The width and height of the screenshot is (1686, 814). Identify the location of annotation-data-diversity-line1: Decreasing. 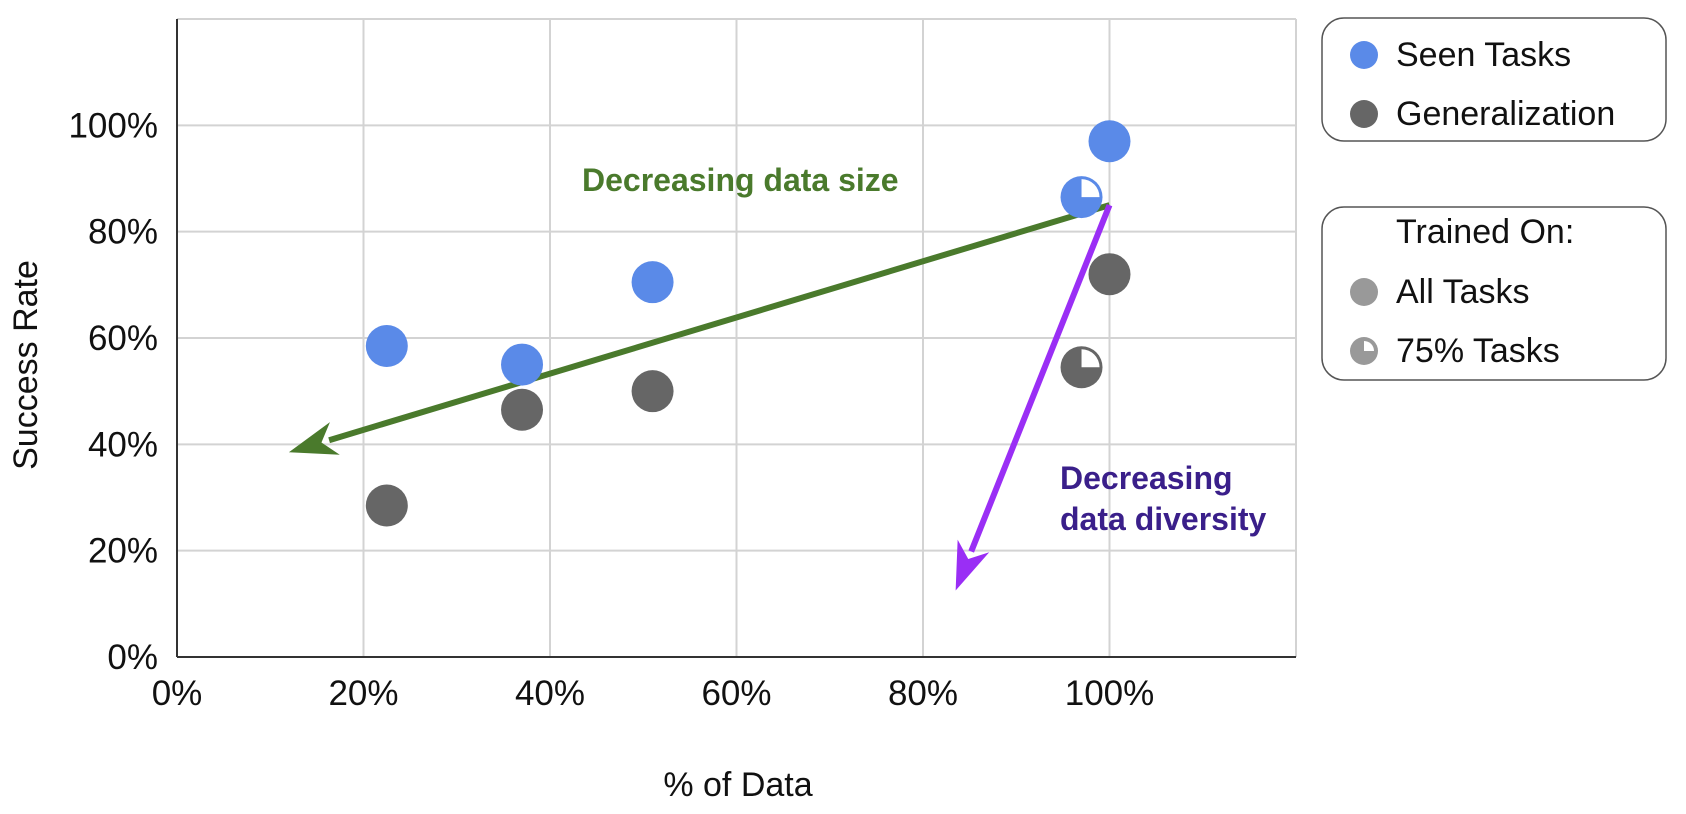
(1146, 478).